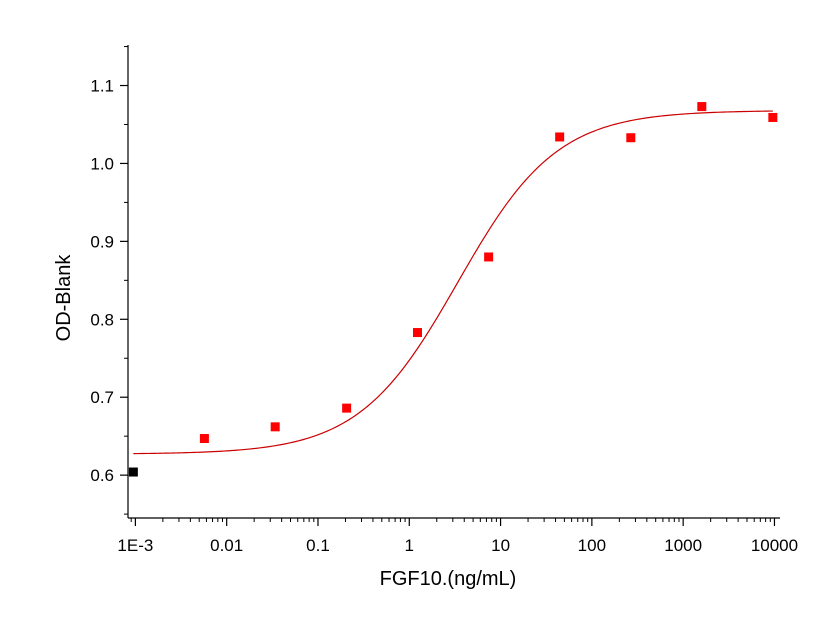 The width and height of the screenshot is (839, 638). What do you see at coordinates (102, 86) in the screenshot?
I see `y-tick-label: 1.1` at bounding box center [102, 86].